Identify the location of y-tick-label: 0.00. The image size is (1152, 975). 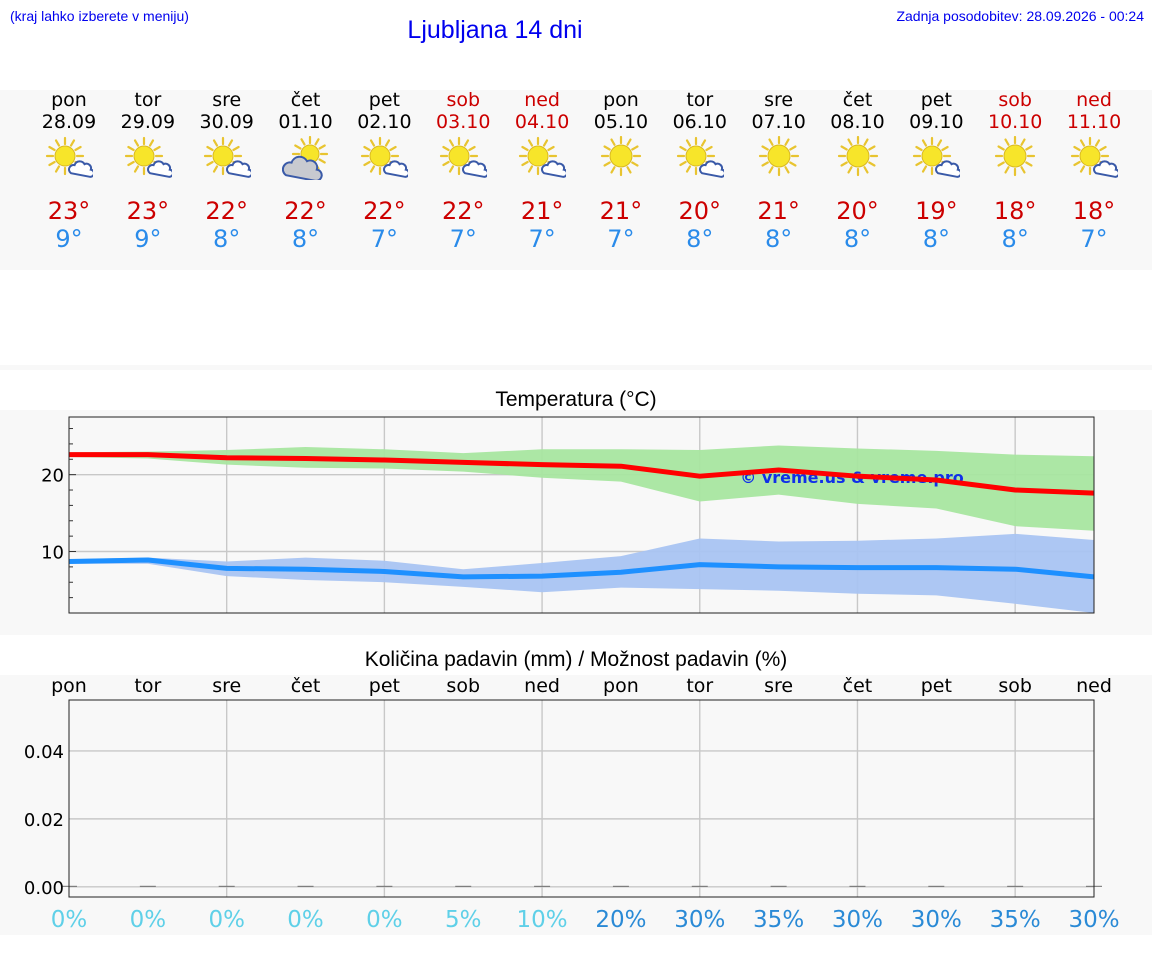
(44, 888).